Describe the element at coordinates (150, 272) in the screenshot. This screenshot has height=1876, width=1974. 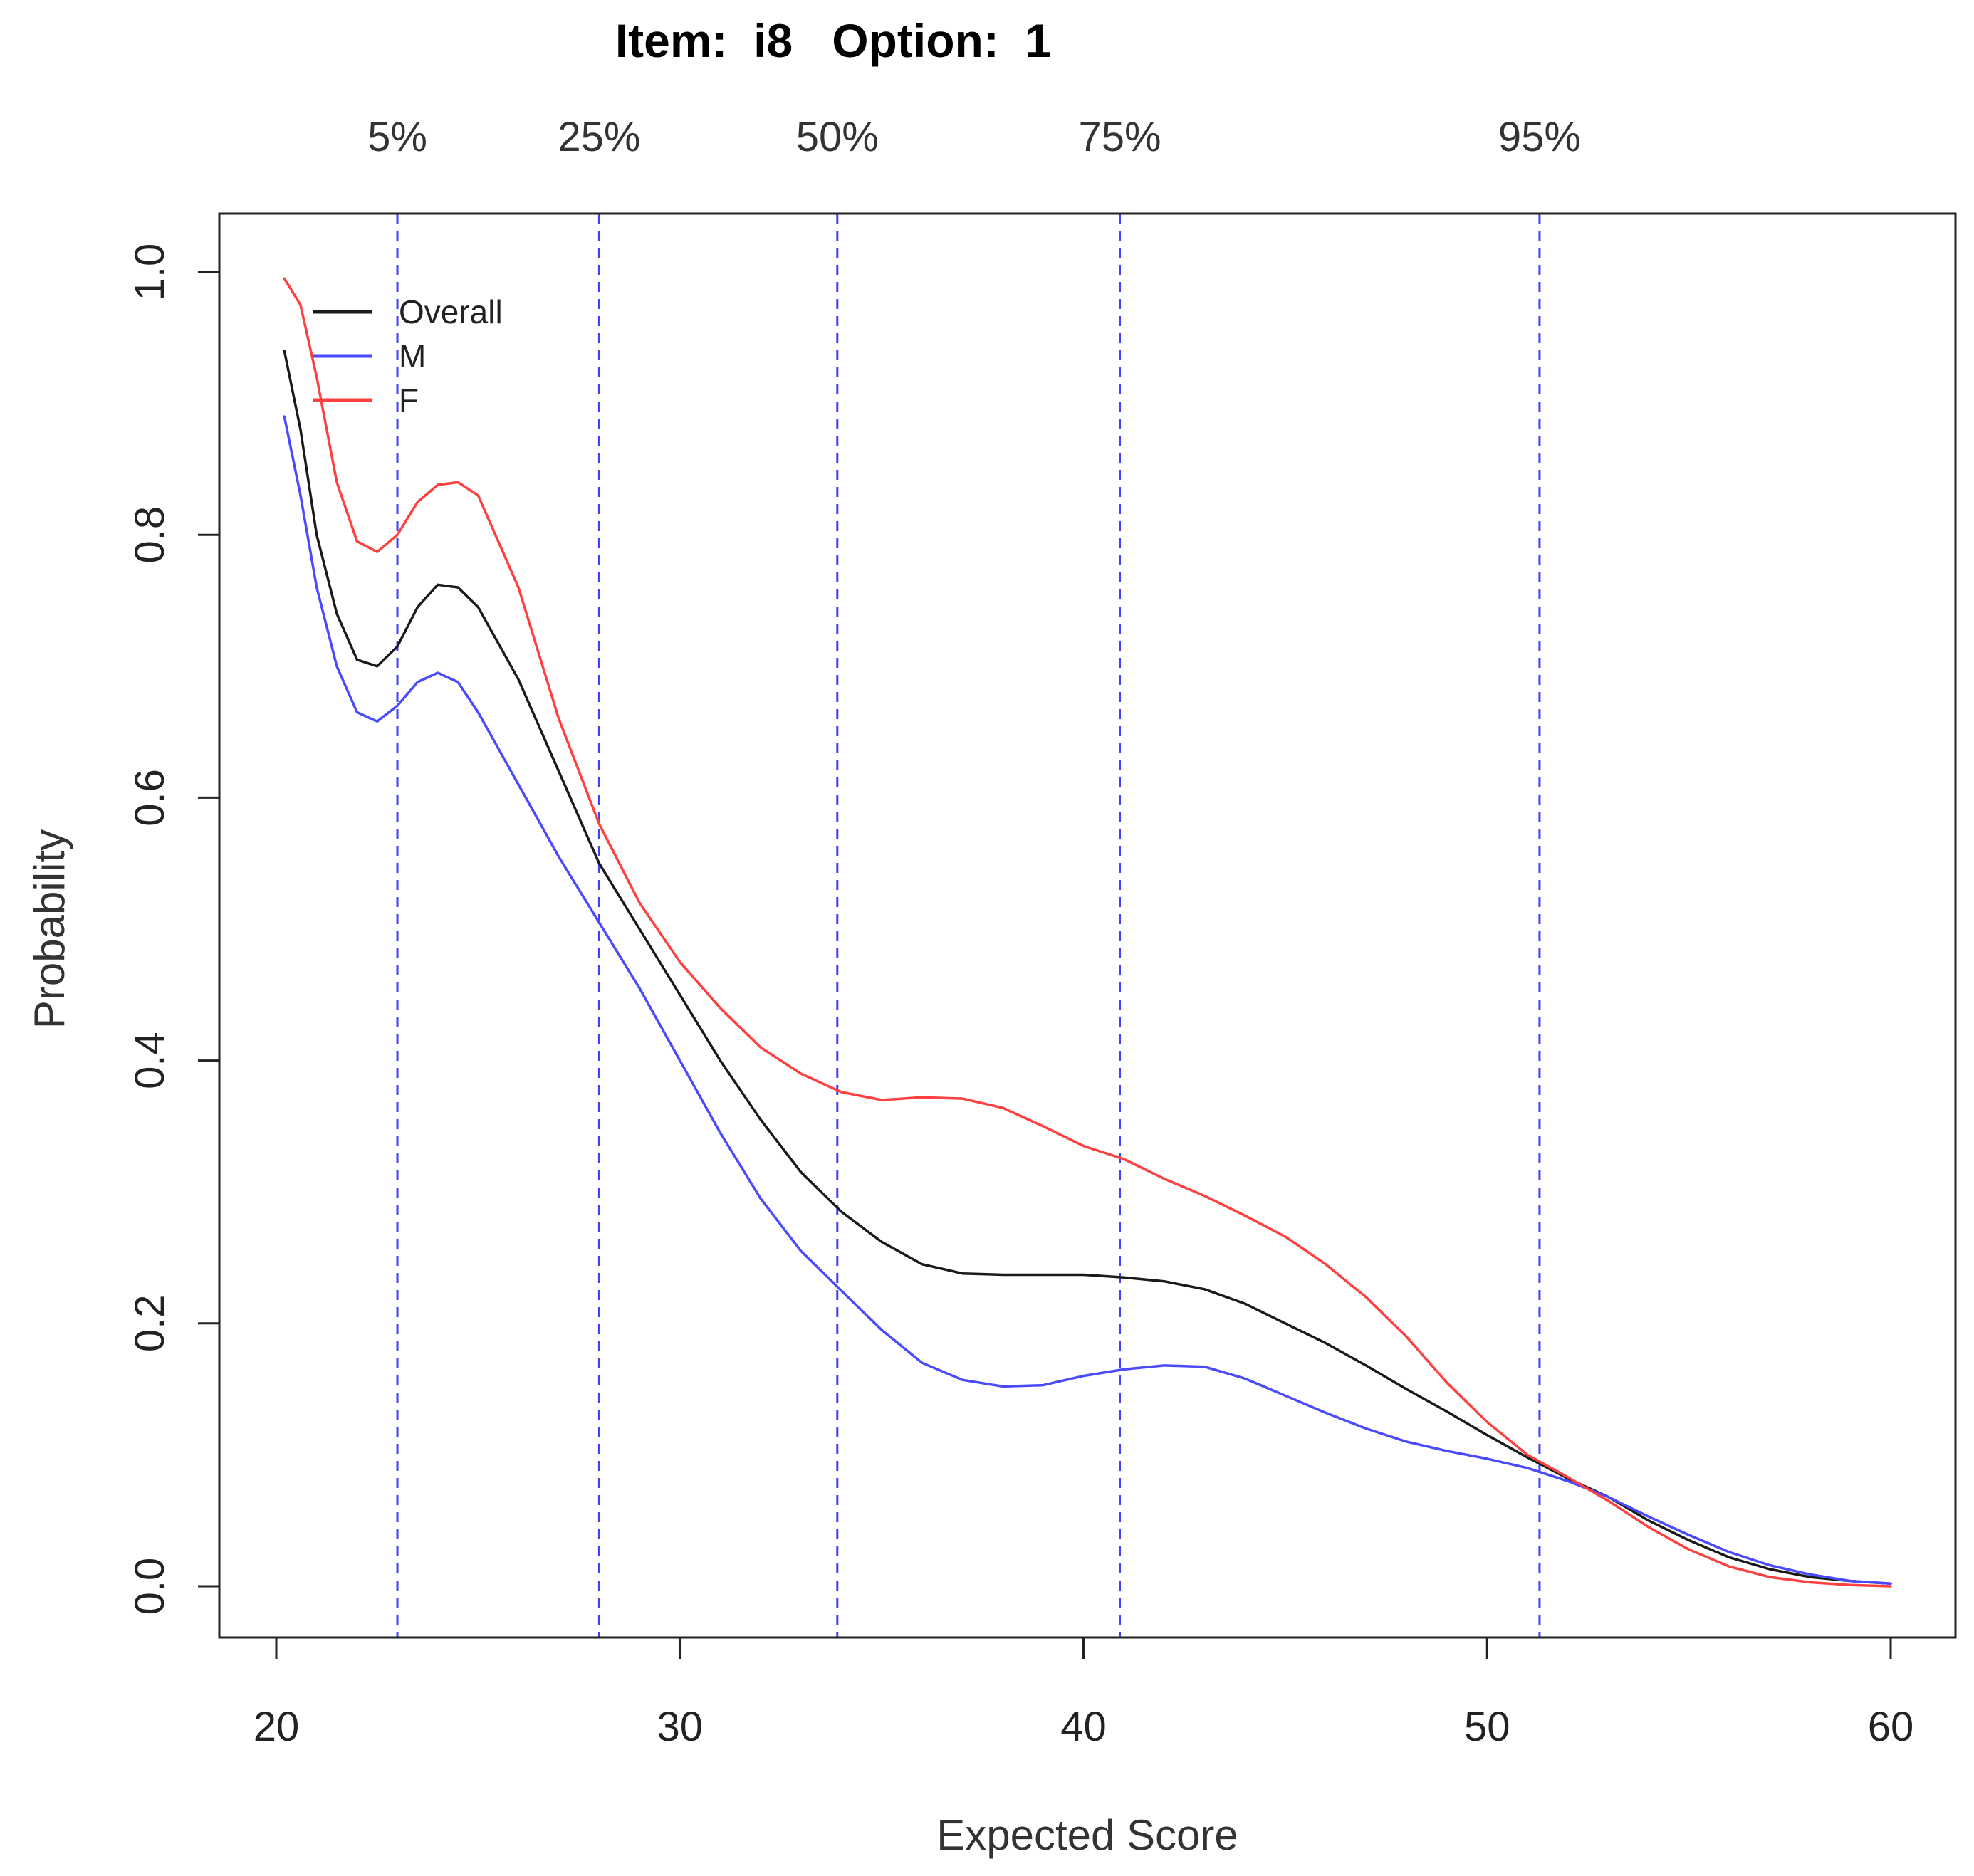
I see `y-tick-label: 1.0` at that location.